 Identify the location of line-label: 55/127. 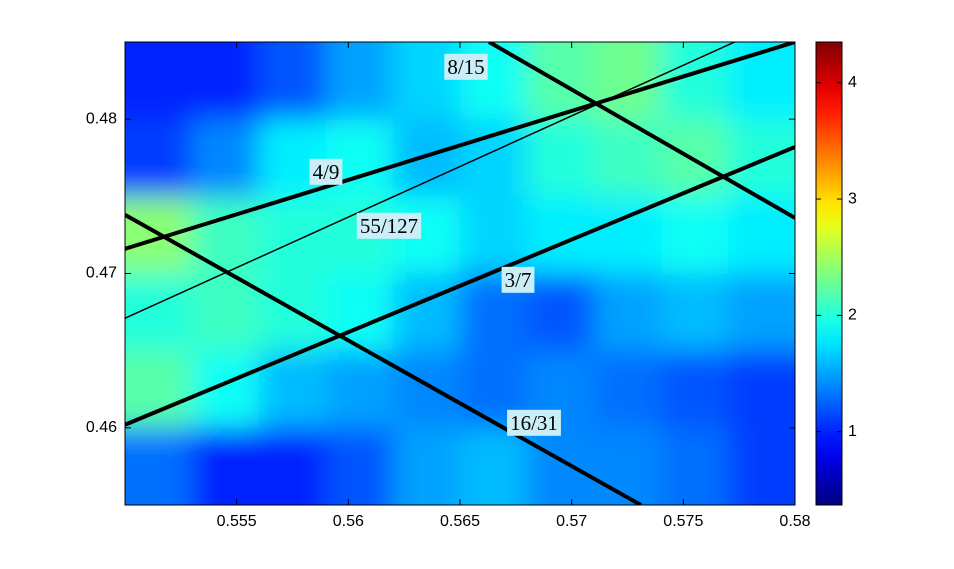
(389, 226).